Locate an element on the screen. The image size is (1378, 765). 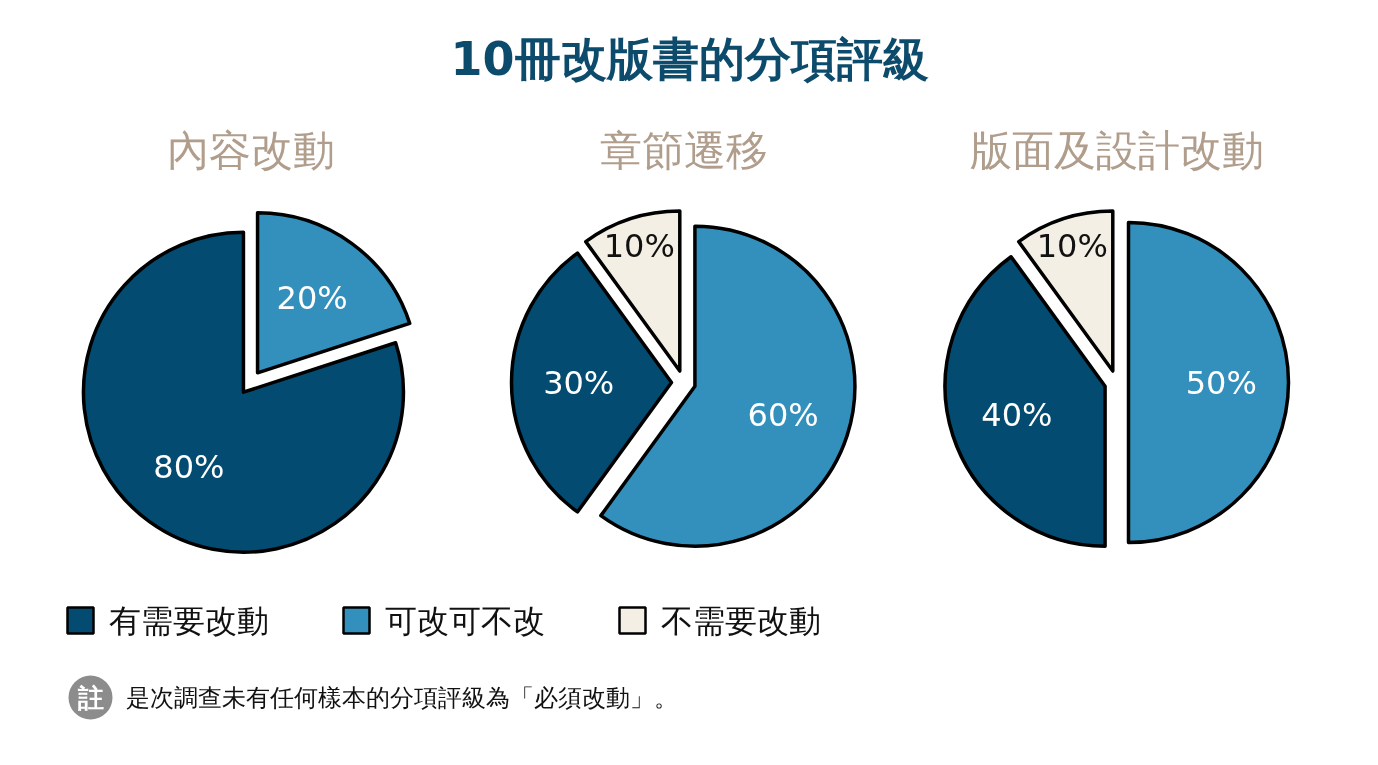
text: 是次調查未有任何樣本的分項評級為「必須改動」。 is located at coordinates (401, 697).